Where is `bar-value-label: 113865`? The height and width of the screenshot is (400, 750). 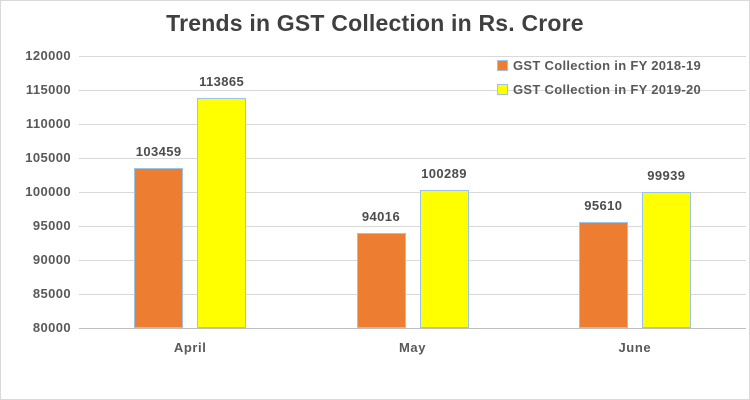 bar-value-label: 113865 is located at coordinates (222, 81).